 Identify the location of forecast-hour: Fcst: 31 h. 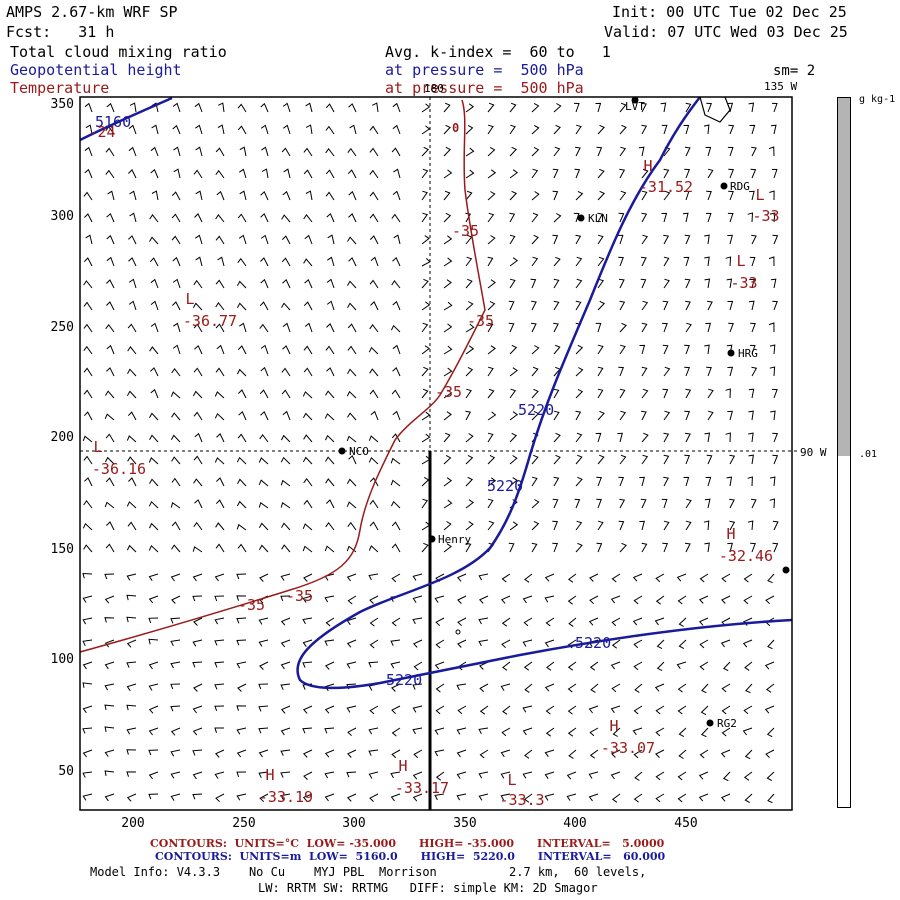
(60, 32).